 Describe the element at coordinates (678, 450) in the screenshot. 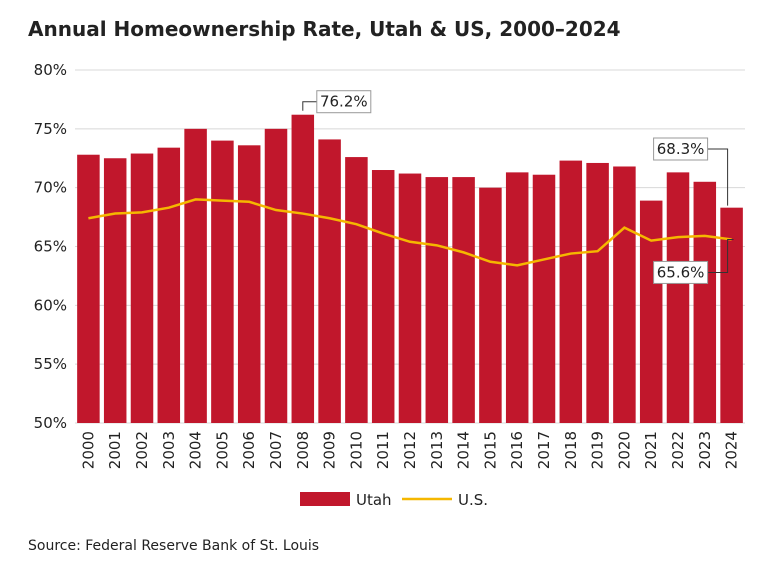

I see `x-tick-label: 2022` at that location.